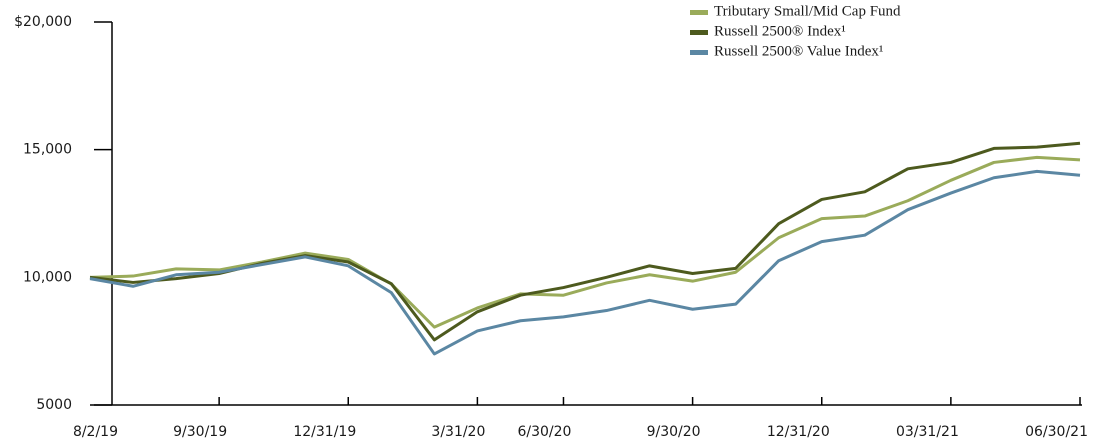 This screenshot has height=442, width=1096. Describe the element at coordinates (927, 432) in the screenshot. I see `x-tick-label: 03/31/21` at that location.